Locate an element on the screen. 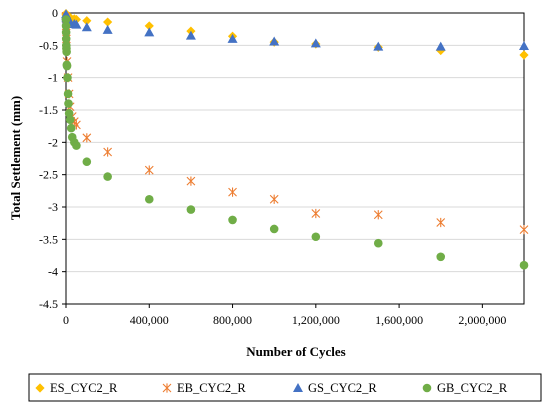 Image resolution: width=550 pixels, height=410 pixels. y-tick-label: 0 is located at coordinates (55, 13).